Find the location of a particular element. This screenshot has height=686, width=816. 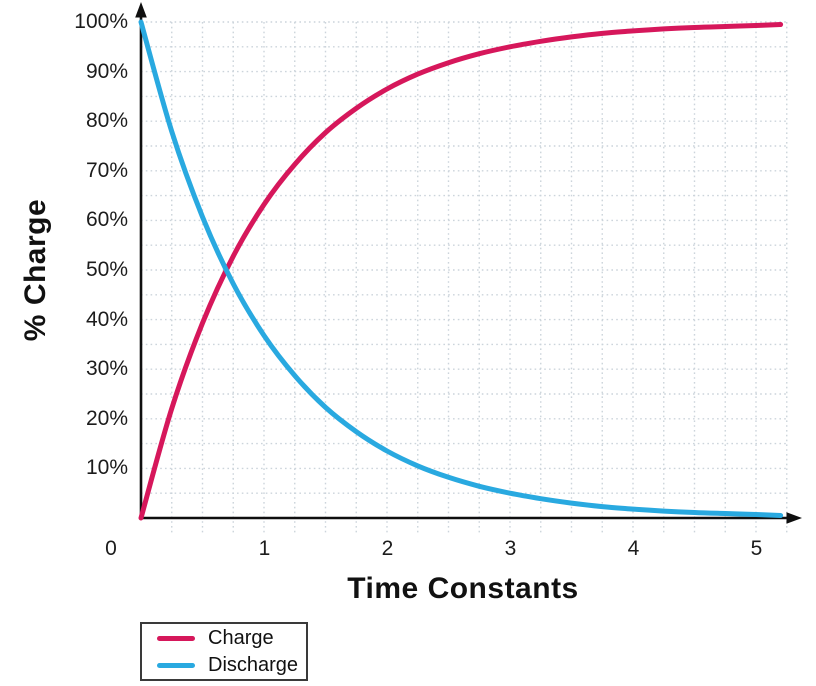

x-axis-arrow-icon is located at coordinates (794, 518).